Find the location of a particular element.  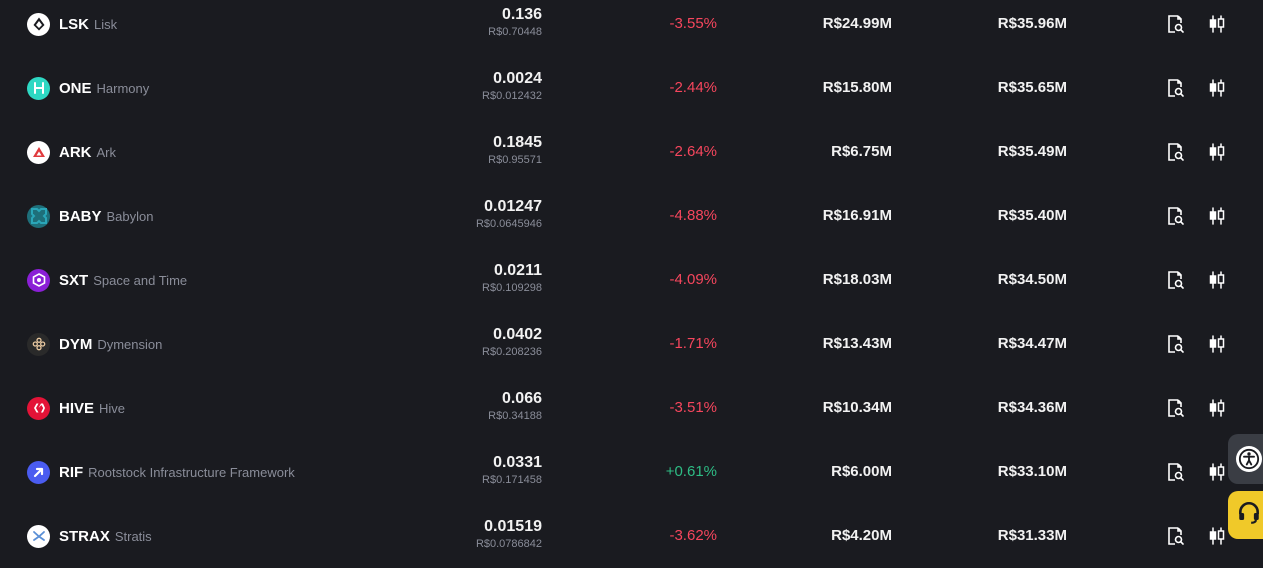

market-cap-value: R$34.36M is located at coordinates (1032, 407).